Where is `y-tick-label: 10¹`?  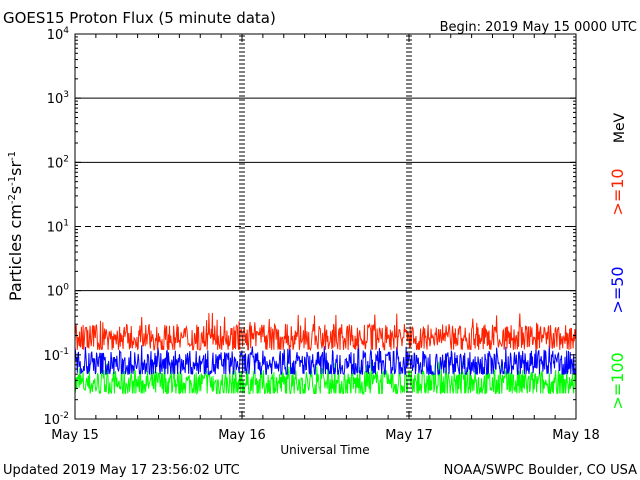 y-tick-label: 10¹ is located at coordinates (58, 227).